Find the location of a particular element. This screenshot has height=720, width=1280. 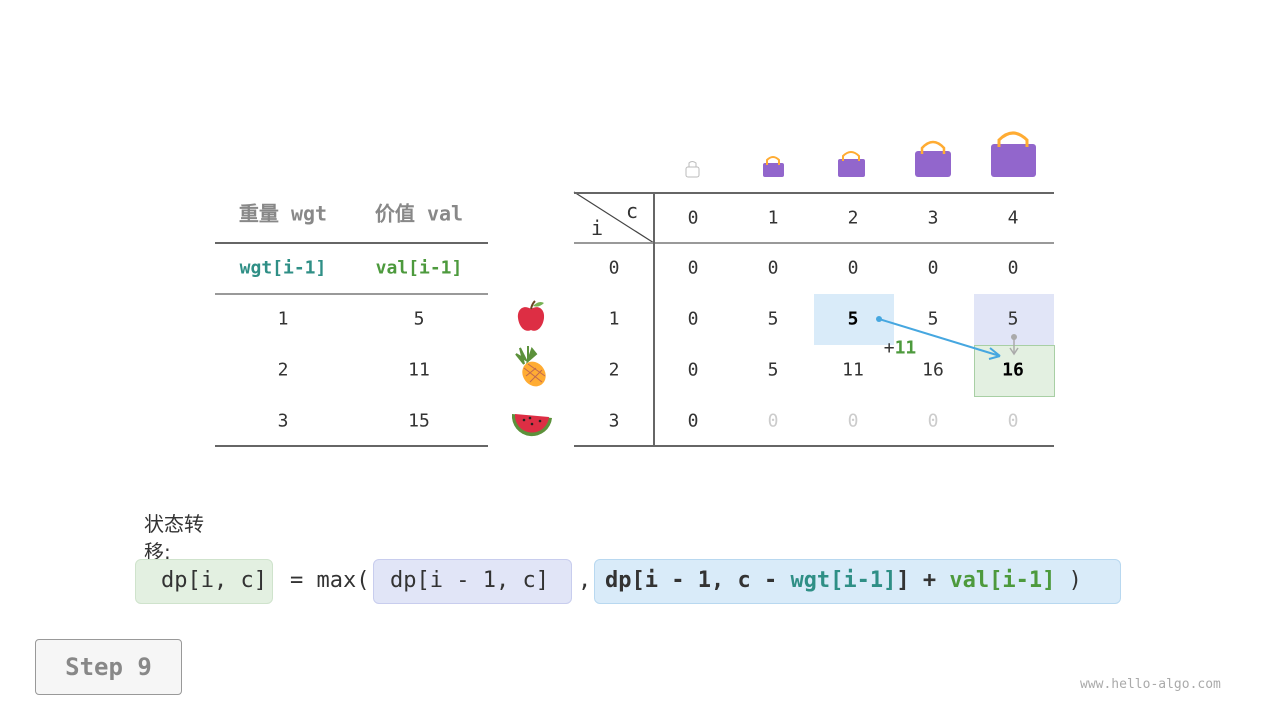

header-weight: 重量 wgt is located at coordinates (283, 213).